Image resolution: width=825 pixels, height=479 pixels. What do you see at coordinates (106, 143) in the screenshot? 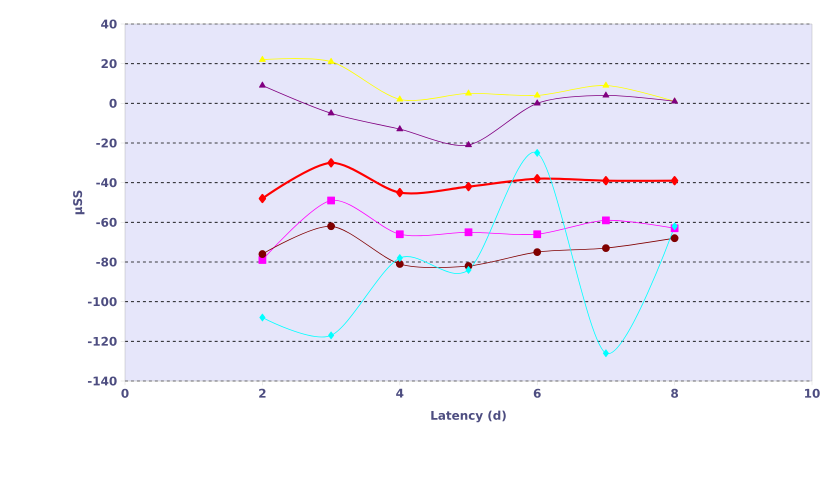
I see `y-tick-label: -20` at bounding box center [106, 143].